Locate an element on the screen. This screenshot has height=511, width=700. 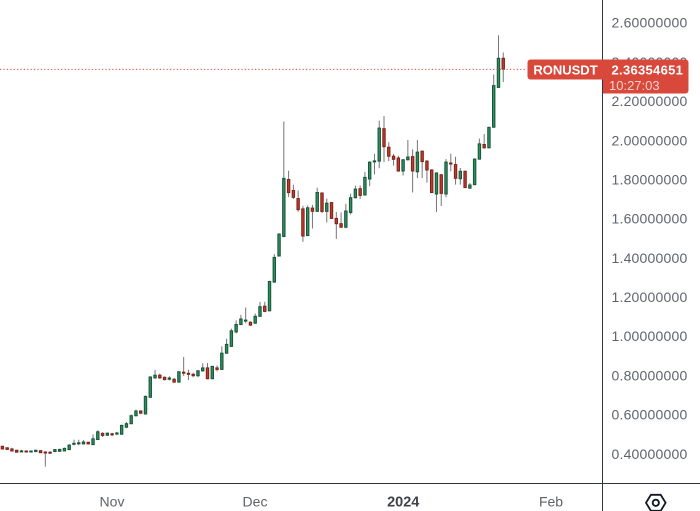
svg-text: 2.60000000 is located at coordinates (650, 23).